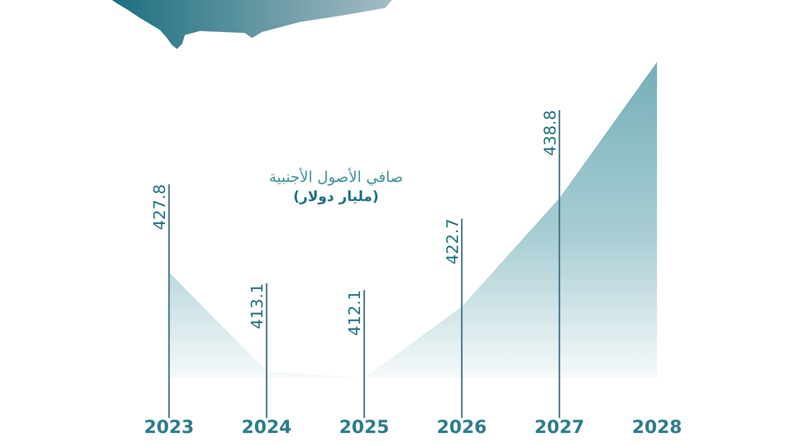  What do you see at coordinates (364, 427) in the screenshot?
I see `x-tick-label: 2025` at bounding box center [364, 427].